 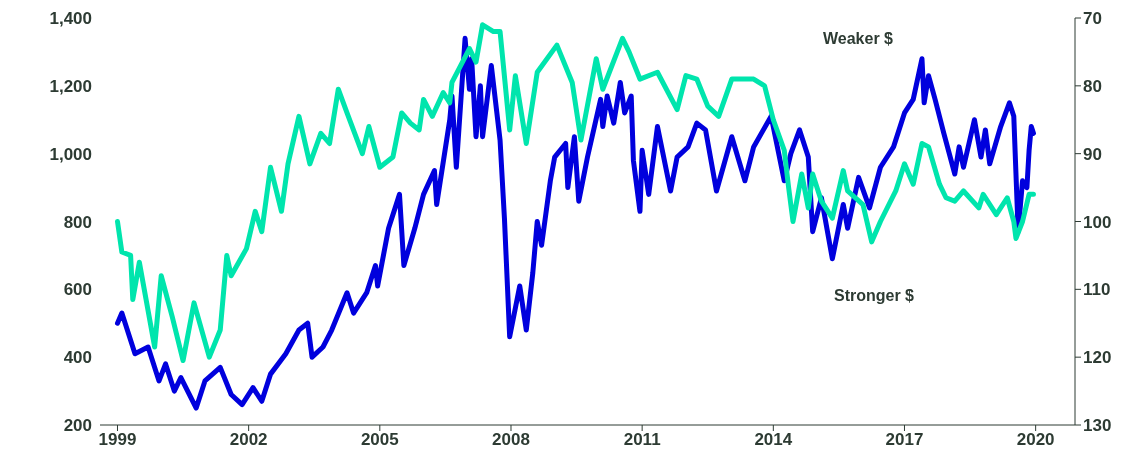 What do you see at coordinates (77, 358) in the screenshot?
I see `y-tick-label: 400` at bounding box center [77, 358].